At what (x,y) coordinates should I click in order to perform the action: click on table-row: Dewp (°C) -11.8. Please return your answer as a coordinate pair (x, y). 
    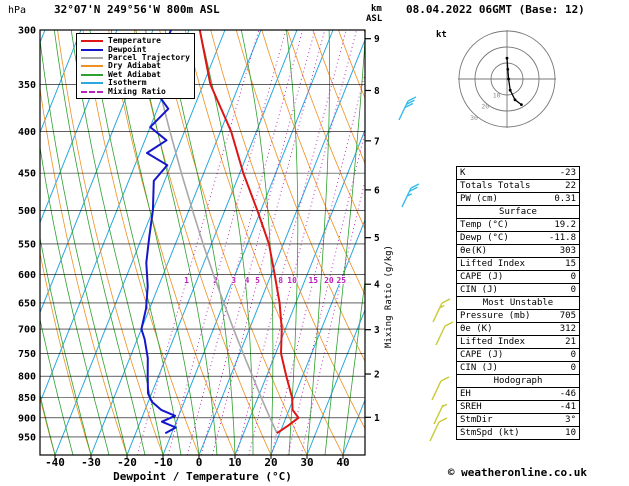
    Looking at the image, I should click on (518, 238).